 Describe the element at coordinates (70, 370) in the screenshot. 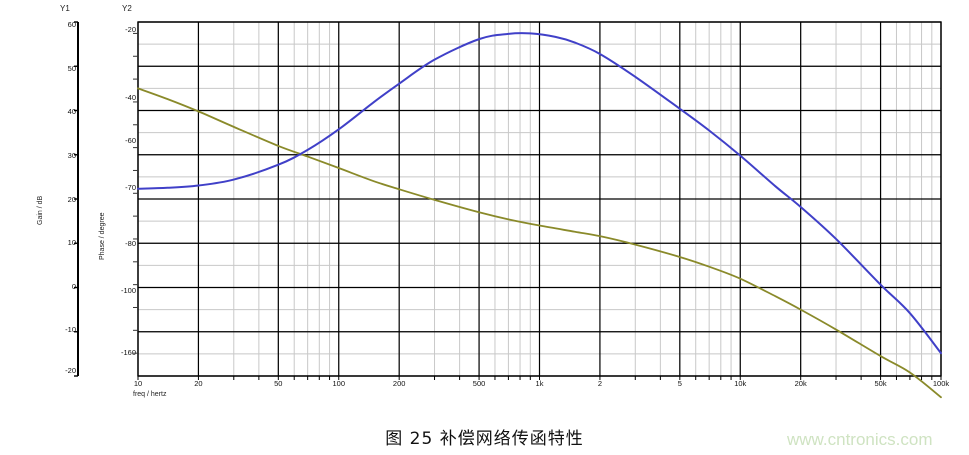

I see `y1-tick-label: -20` at that location.